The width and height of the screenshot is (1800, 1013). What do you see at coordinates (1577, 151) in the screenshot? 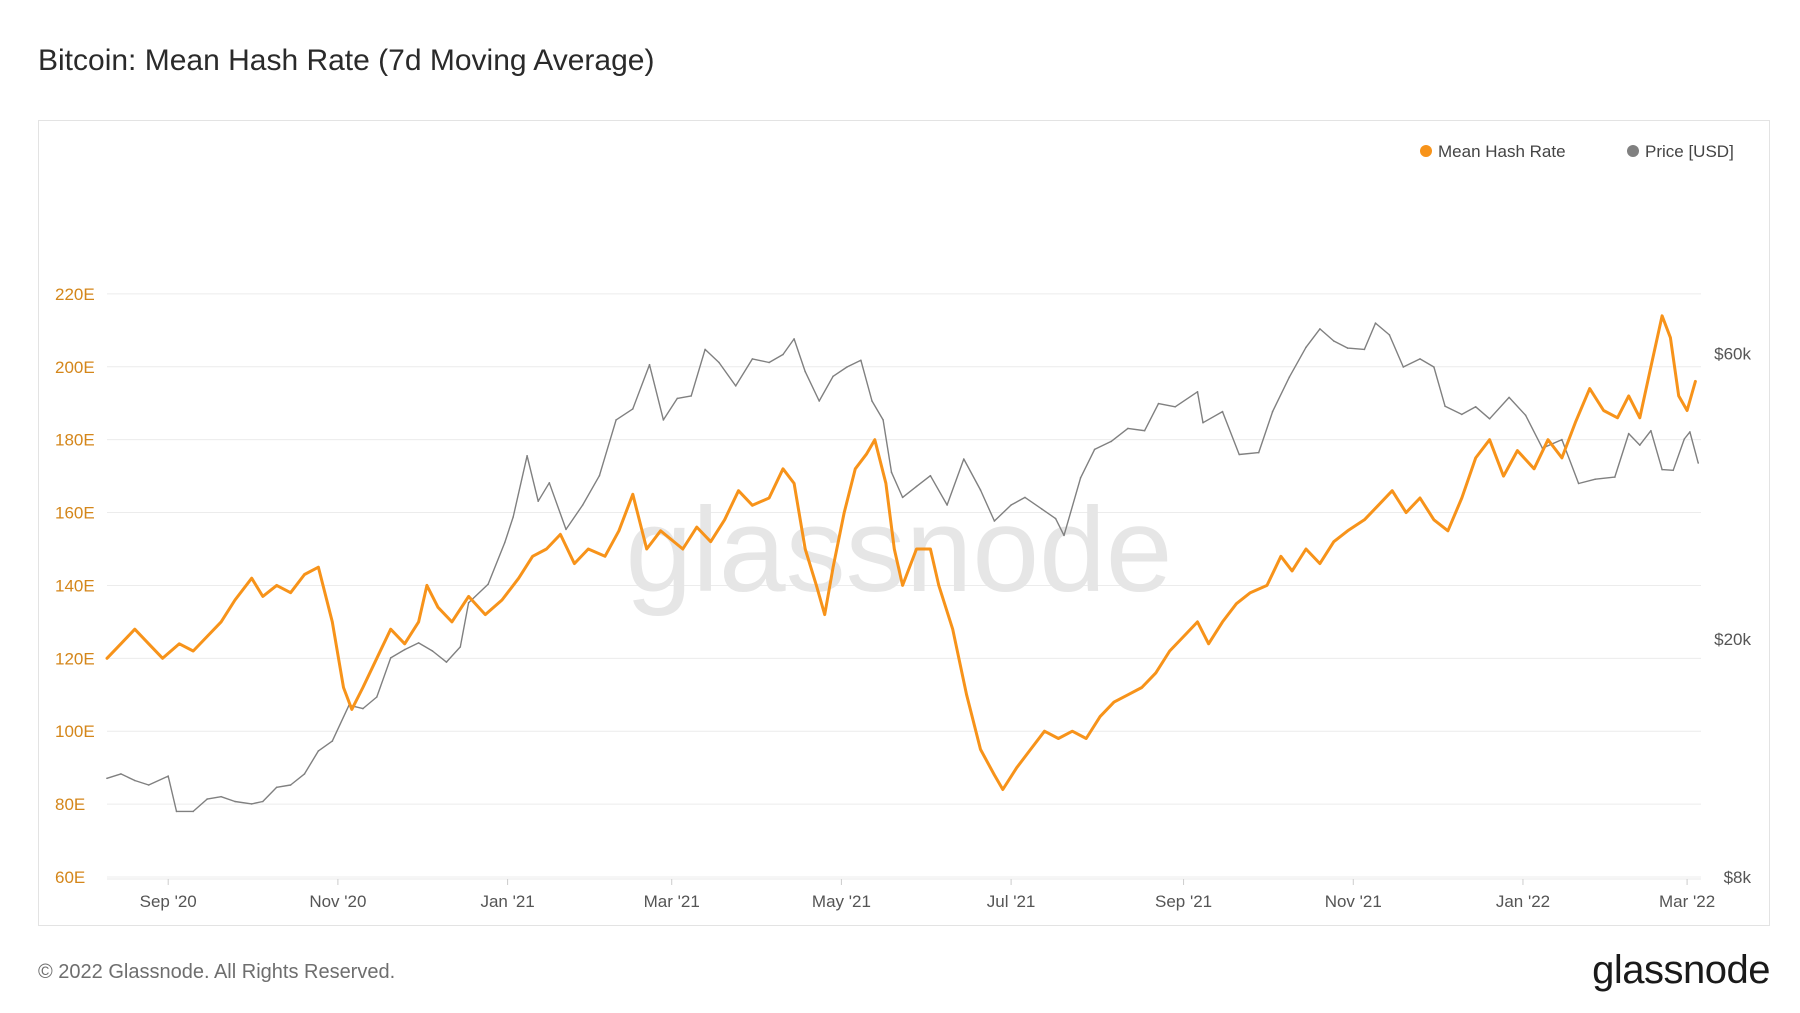
I see `legend: Mean Hash Rate Price [USD]` at bounding box center [1577, 151].